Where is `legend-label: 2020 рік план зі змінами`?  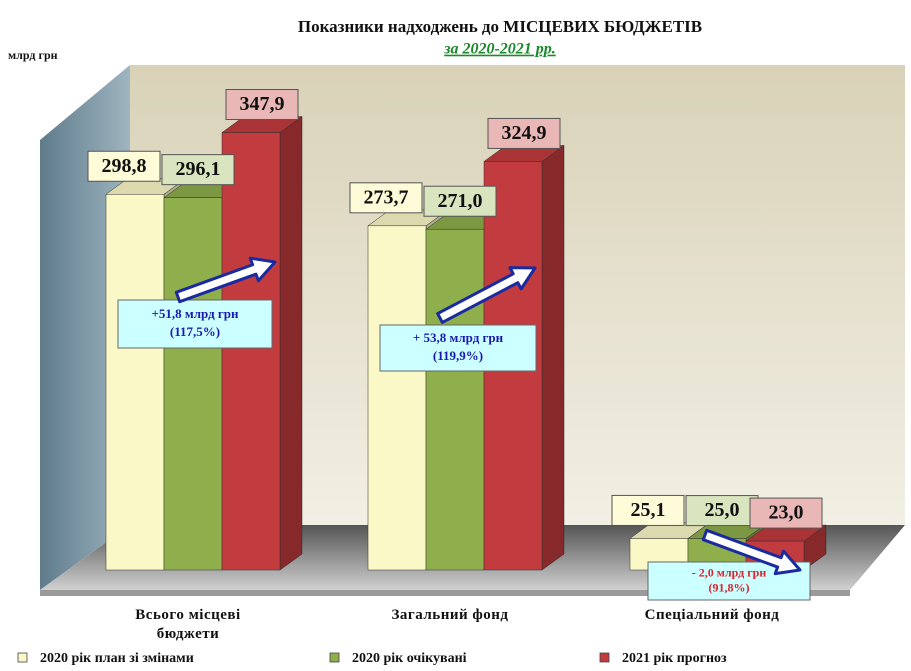 legend-label: 2020 рік план зі змінами is located at coordinates (117, 658).